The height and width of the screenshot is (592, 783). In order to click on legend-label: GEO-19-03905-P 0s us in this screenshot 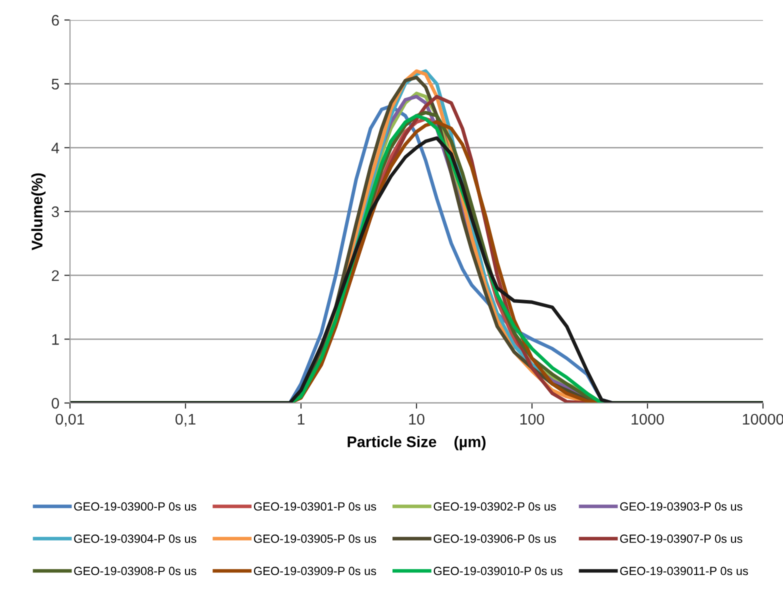, I will do `click(315, 538)`.